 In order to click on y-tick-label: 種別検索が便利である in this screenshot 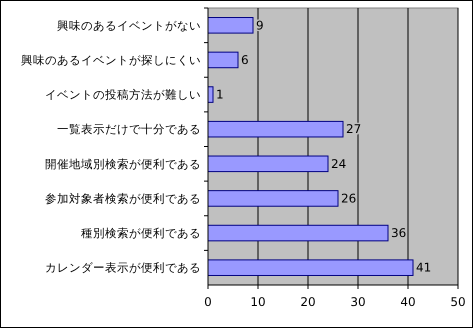, I will do `click(141, 233)`.